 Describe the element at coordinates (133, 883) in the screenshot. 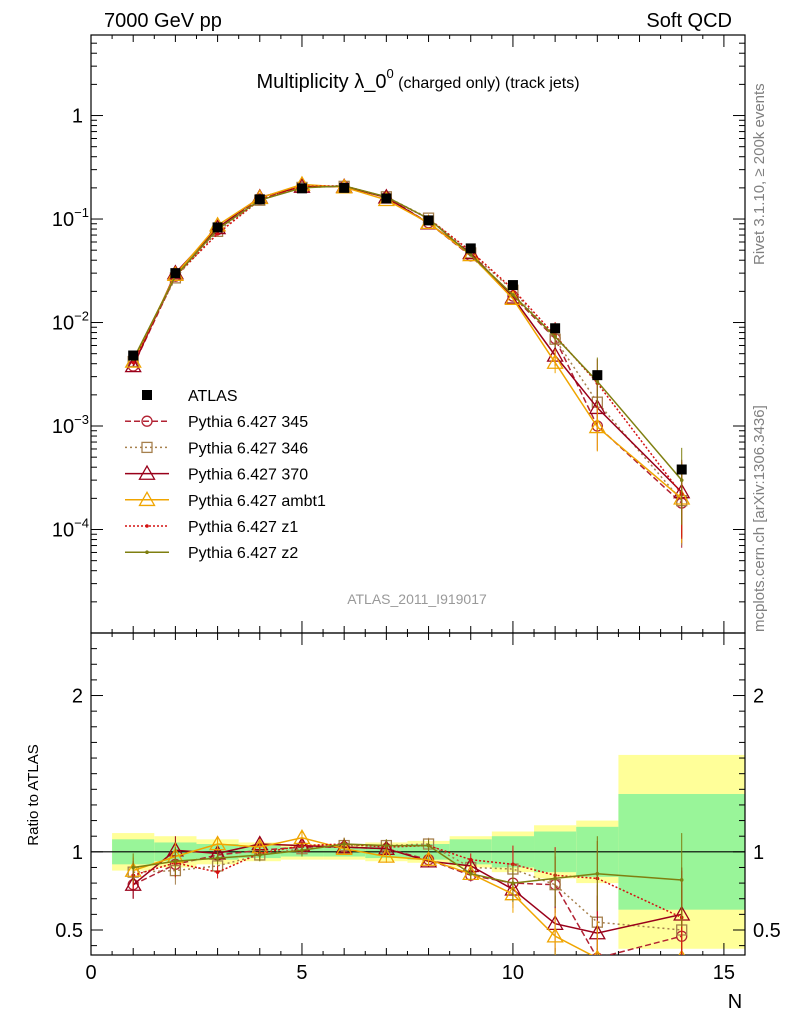

I see `ratio-point-p370` at that location.